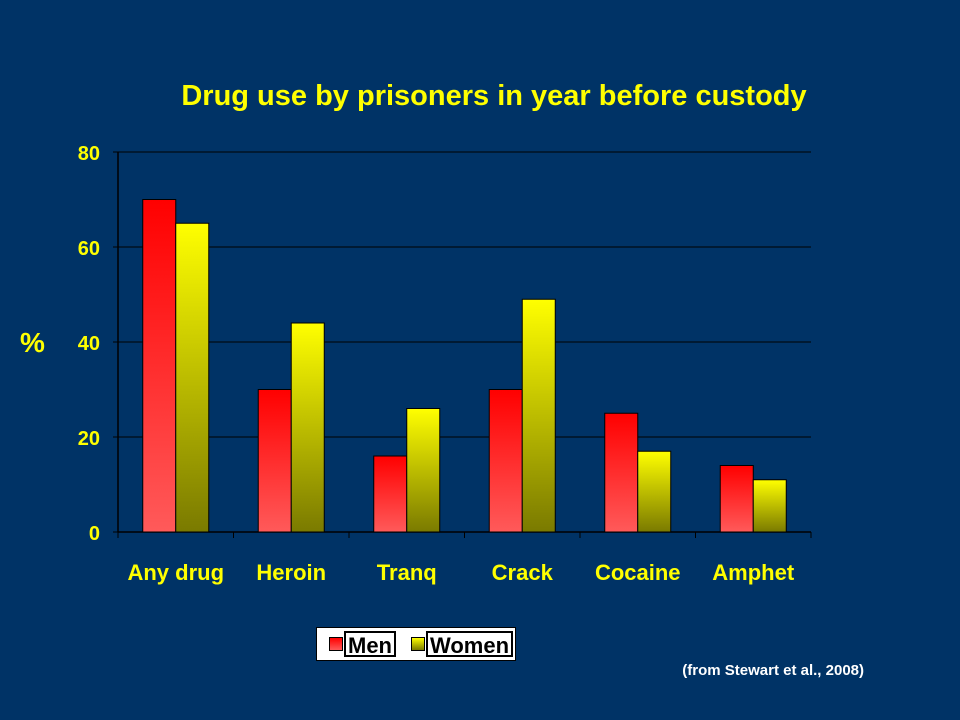 Image resolution: width=960 pixels, height=720 pixels. What do you see at coordinates (89, 154) in the screenshot?
I see `y-tick-label: 80` at bounding box center [89, 154].